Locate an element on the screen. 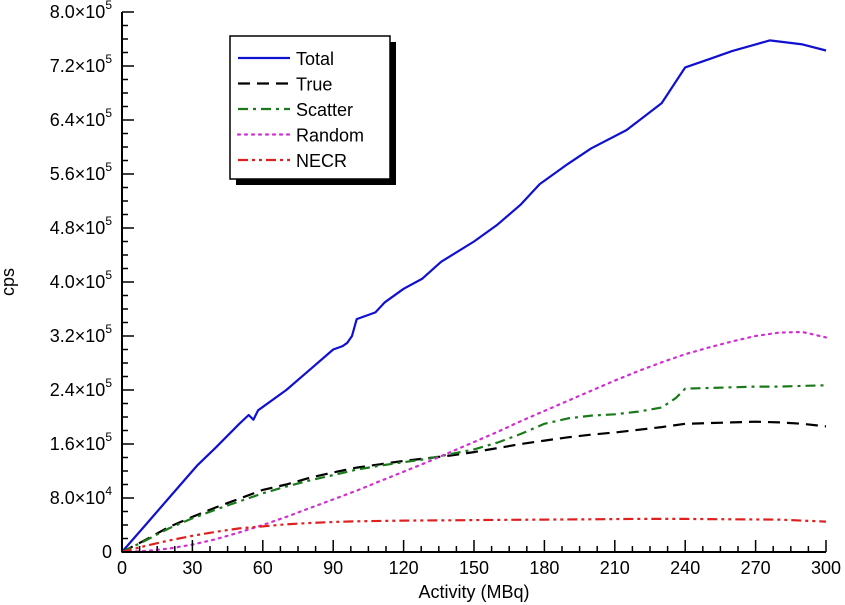  x-ticks: 0 30 60 90 120 150 180 210 240 270 300 is located at coordinates (479, 559).